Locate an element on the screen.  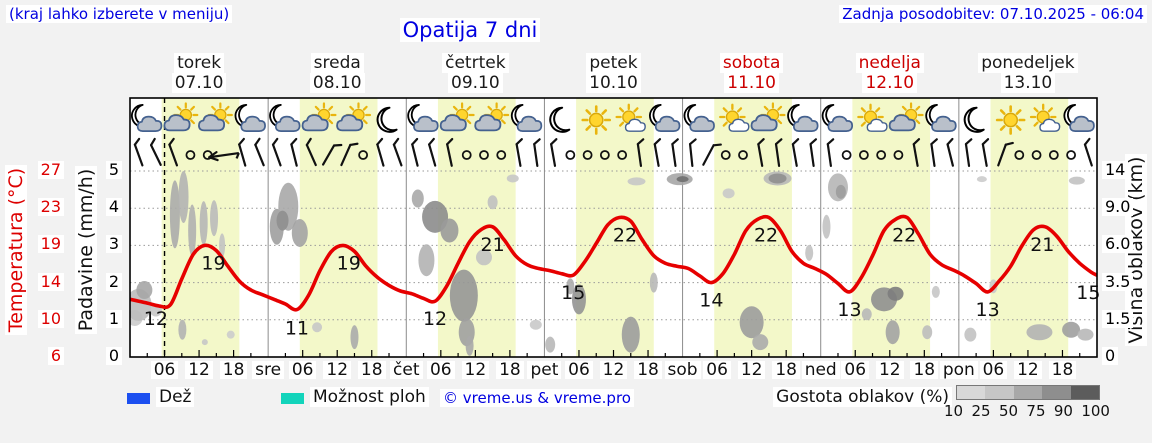
day-name: sreda is located at coordinates (337, 63).